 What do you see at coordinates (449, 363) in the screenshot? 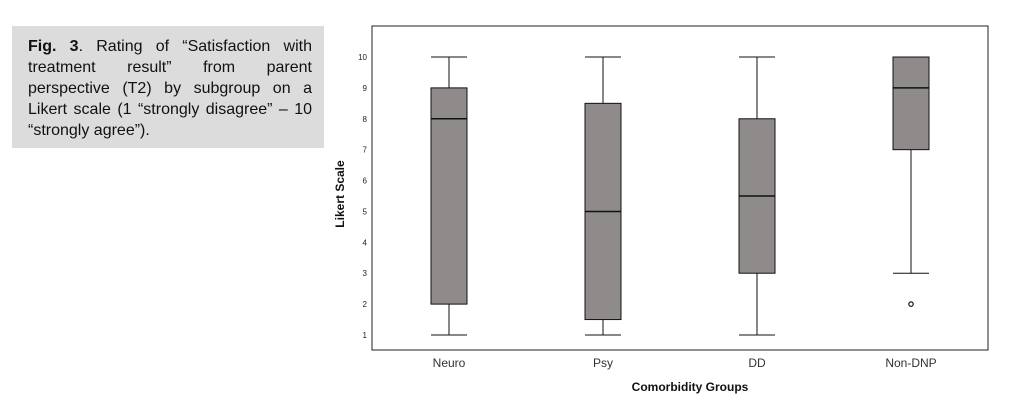
I see `x-tick-label: Neuro` at bounding box center [449, 363].